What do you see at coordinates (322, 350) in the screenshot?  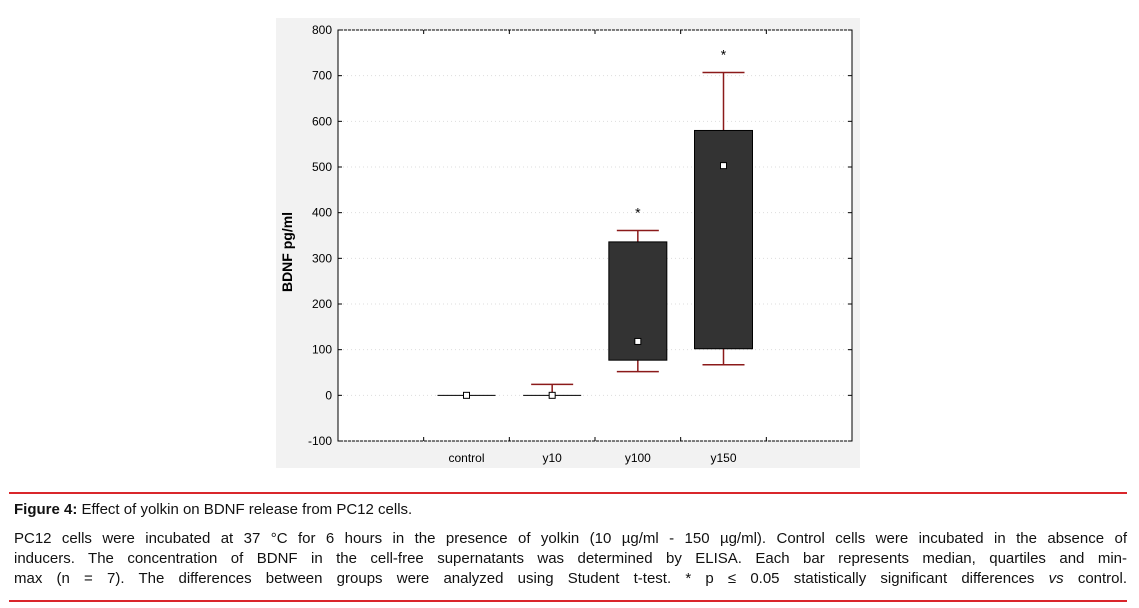 I see `y-tick-label: 100` at bounding box center [322, 350].